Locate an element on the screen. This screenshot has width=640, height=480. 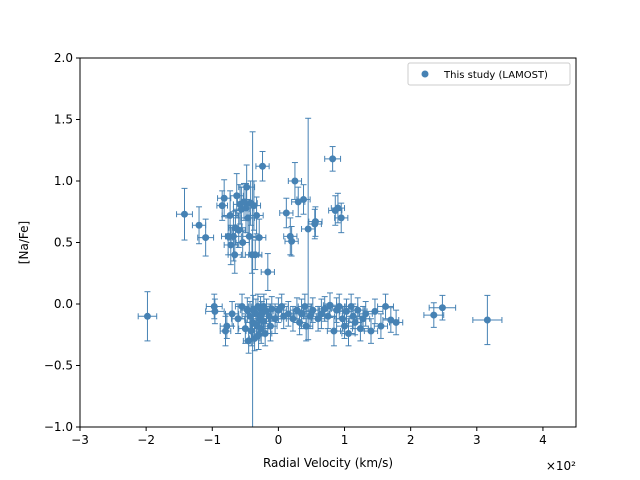
legend-box is located at coordinates (489, 74).